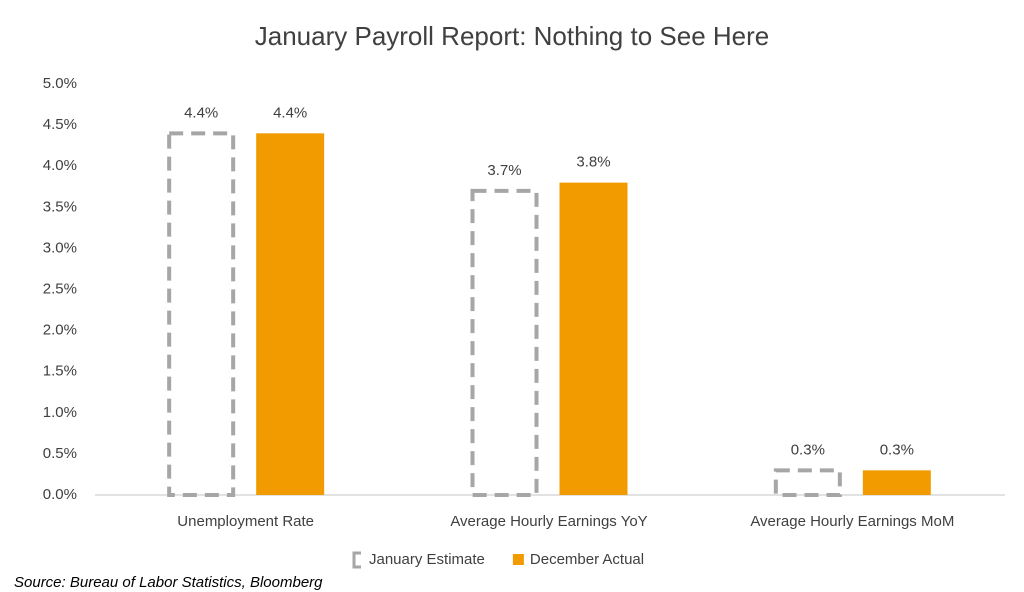  What do you see at coordinates (60, 247) in the screenshot?
I see `y-tick-label: 3.0%` at bounding box center [60, 247].